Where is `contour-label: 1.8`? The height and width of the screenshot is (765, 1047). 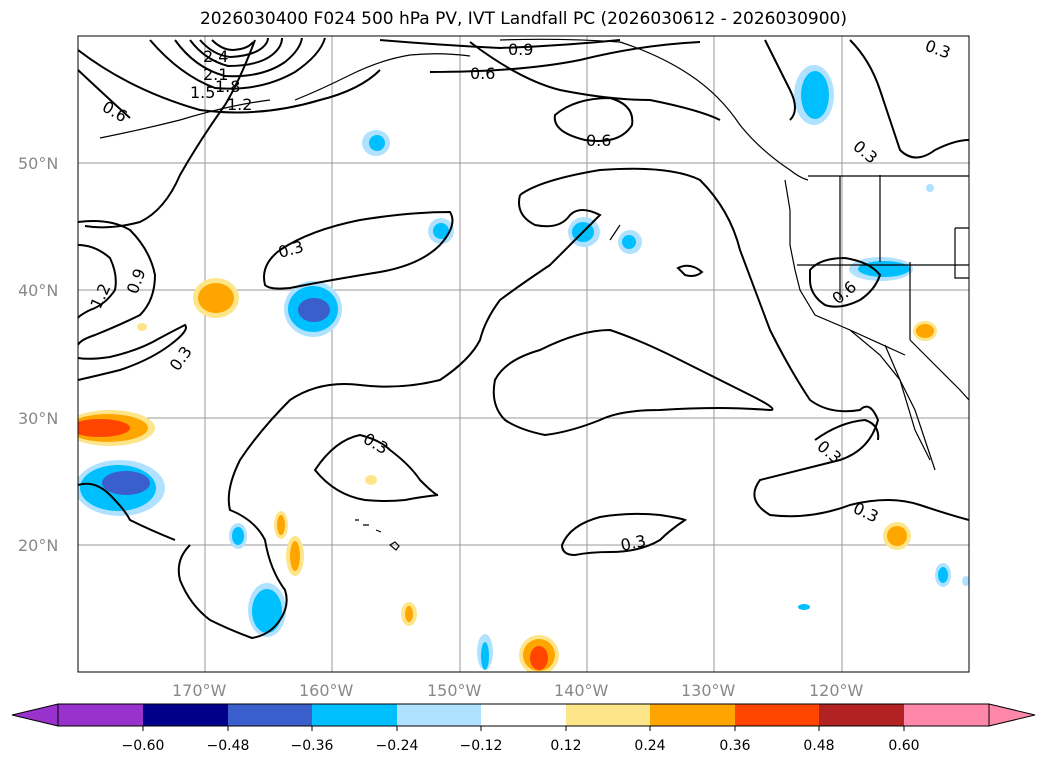 contour-label: 1.8 is located at coordinates (227, 86).